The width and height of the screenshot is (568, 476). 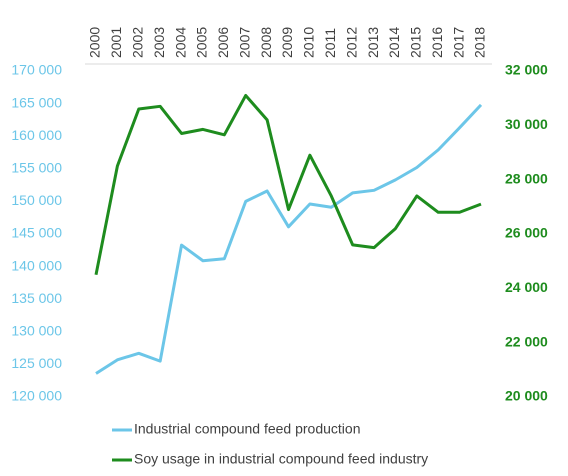 What do you see at coordinates (116, 42) in the screenshot?
I see `x-tick-label: 2001` at bounding box center [116, 42].